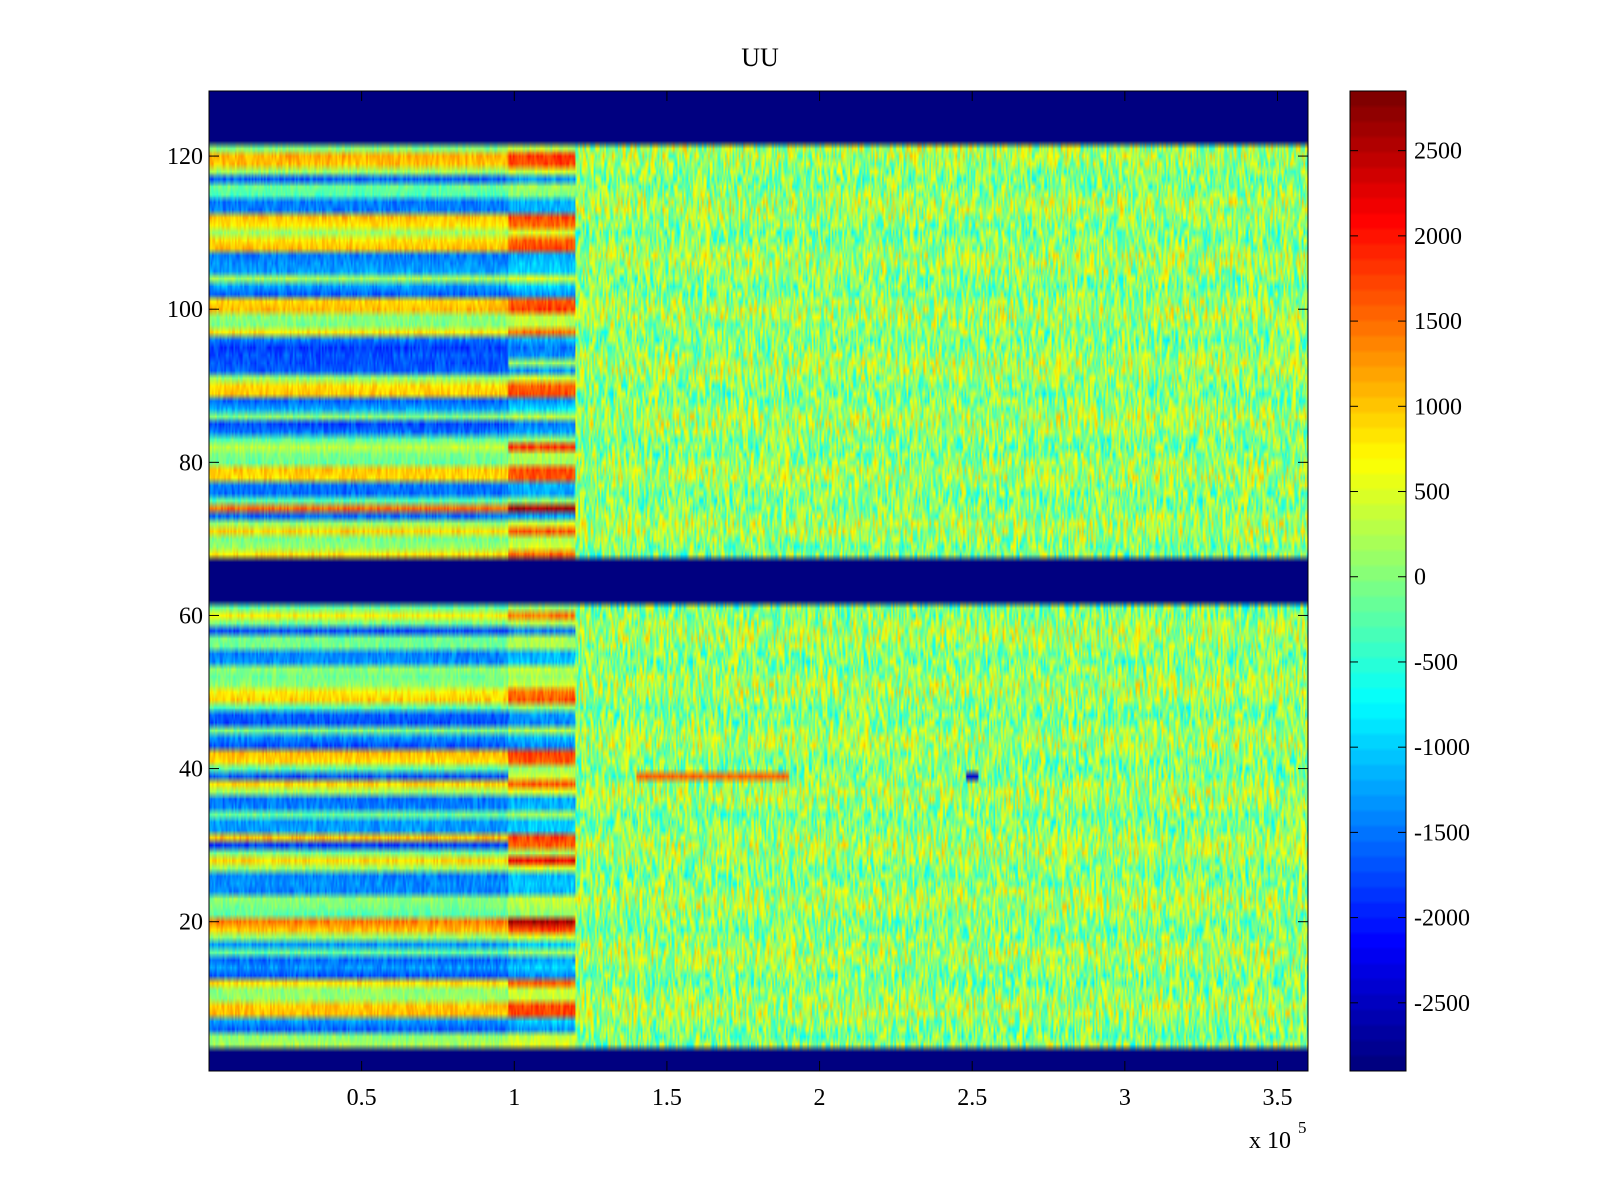 This screenshot has width=1600, height=1200. Describe the element at coordinates (1302, 1127) in the screenshot. I see `x-multiplier-exponent: 5` at that location.